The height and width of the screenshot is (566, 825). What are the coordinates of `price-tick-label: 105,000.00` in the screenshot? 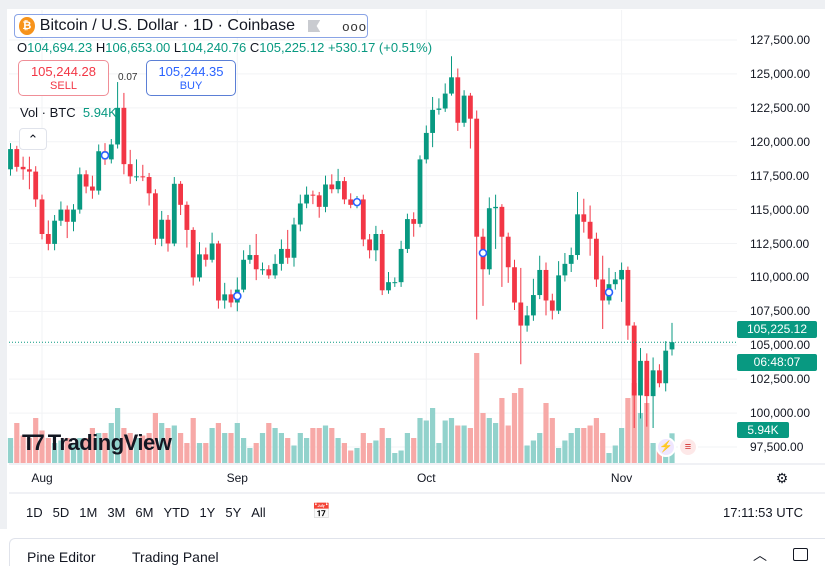 It's located at (780, 345).